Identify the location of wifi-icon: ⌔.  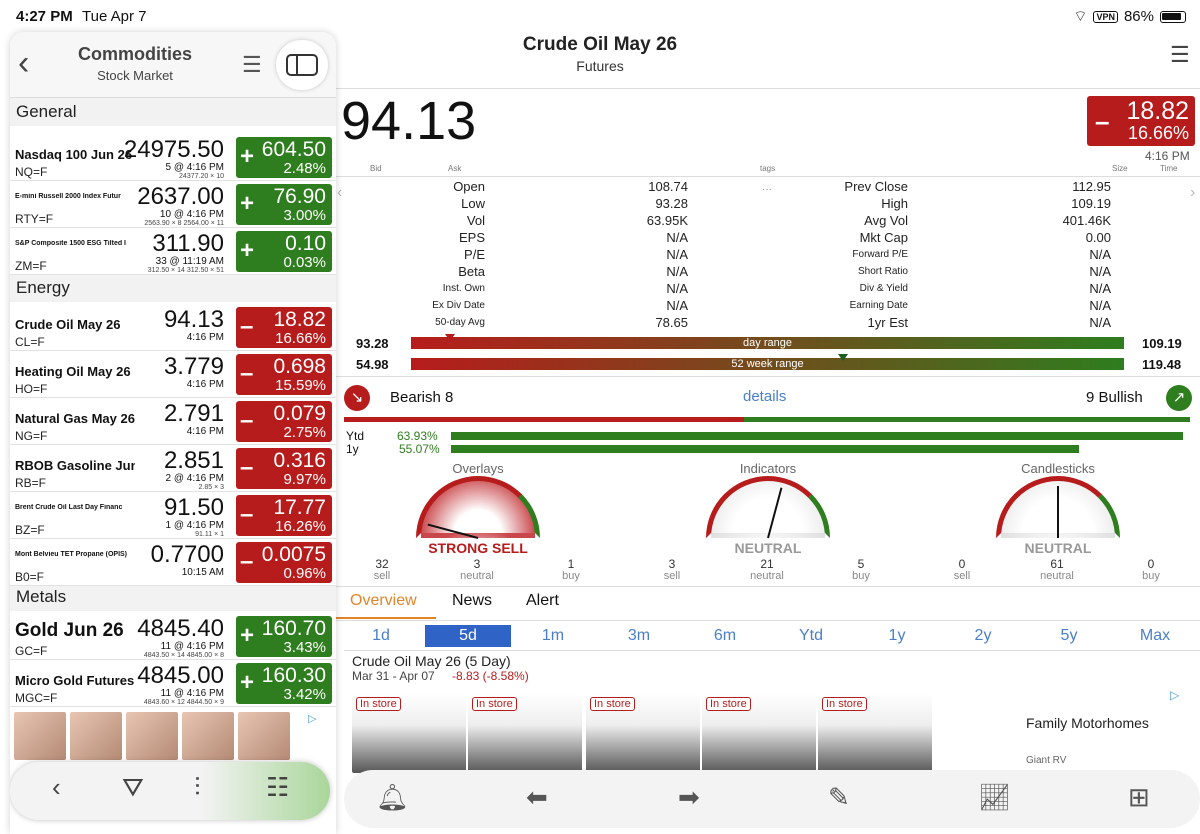
(1080, 16).